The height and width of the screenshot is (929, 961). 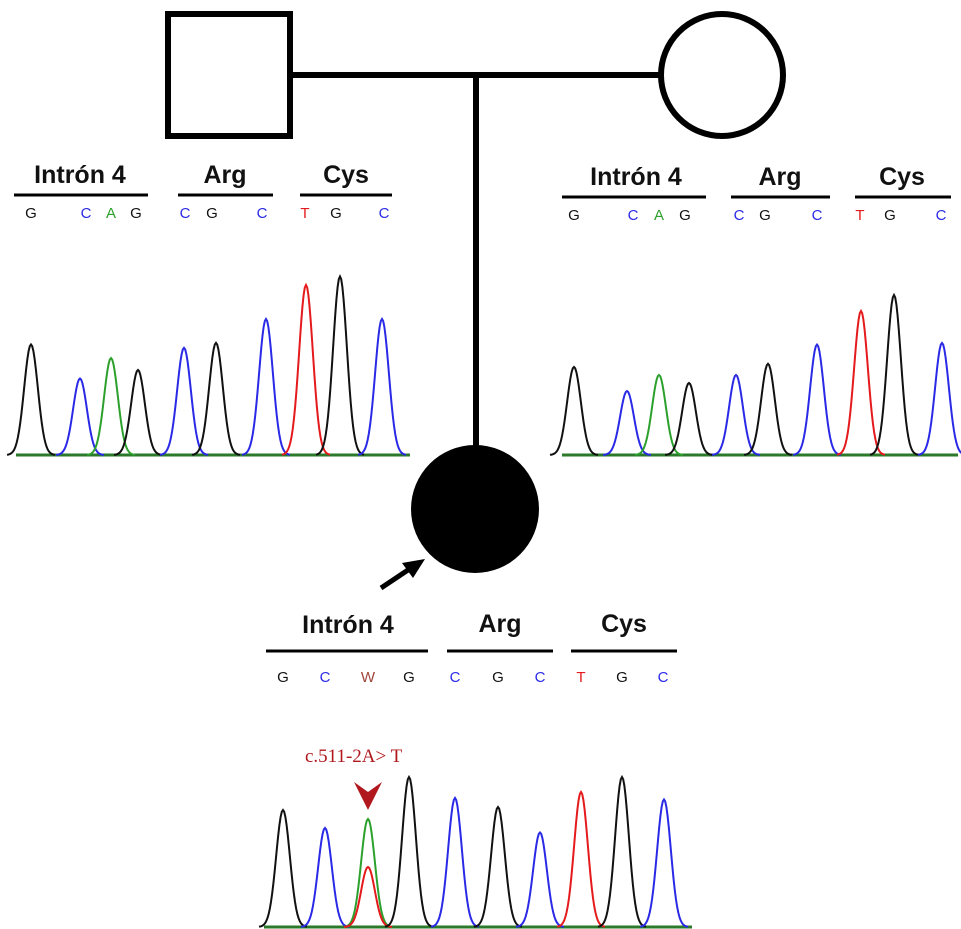 I want to click on proband-label-cys: Cys, so click(x=624, y=624).